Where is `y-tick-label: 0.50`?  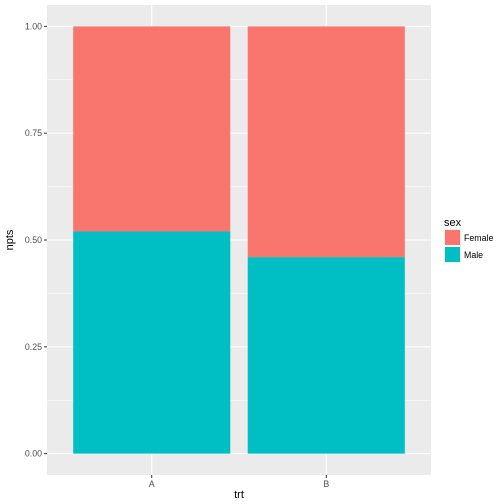
y-tick-label: 0.50 is located at coordinates (33, 240).